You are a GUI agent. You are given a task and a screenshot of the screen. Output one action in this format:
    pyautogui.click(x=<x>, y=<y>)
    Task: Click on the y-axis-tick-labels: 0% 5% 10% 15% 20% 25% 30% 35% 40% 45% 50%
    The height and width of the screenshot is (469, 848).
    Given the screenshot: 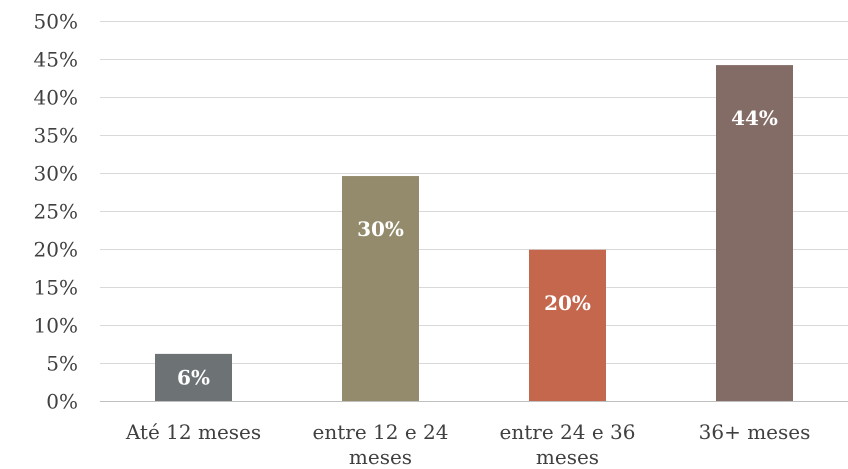 What is the action you would take?
    pyautogui.click(x=56, y=212)
    